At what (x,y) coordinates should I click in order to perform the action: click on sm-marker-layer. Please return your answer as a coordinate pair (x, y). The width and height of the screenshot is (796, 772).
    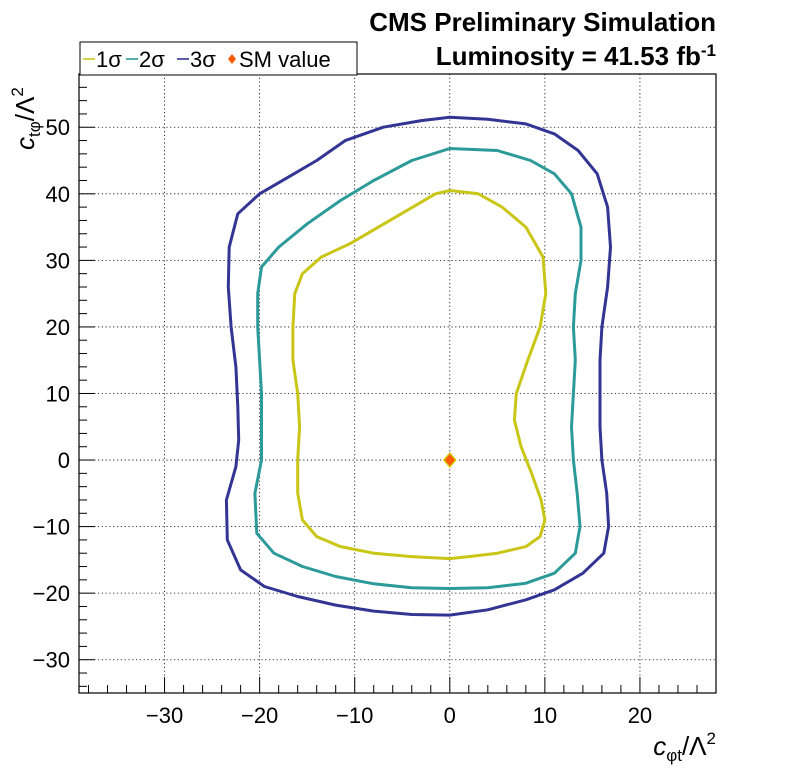
    Looking at the image, I should click on (449, 460).